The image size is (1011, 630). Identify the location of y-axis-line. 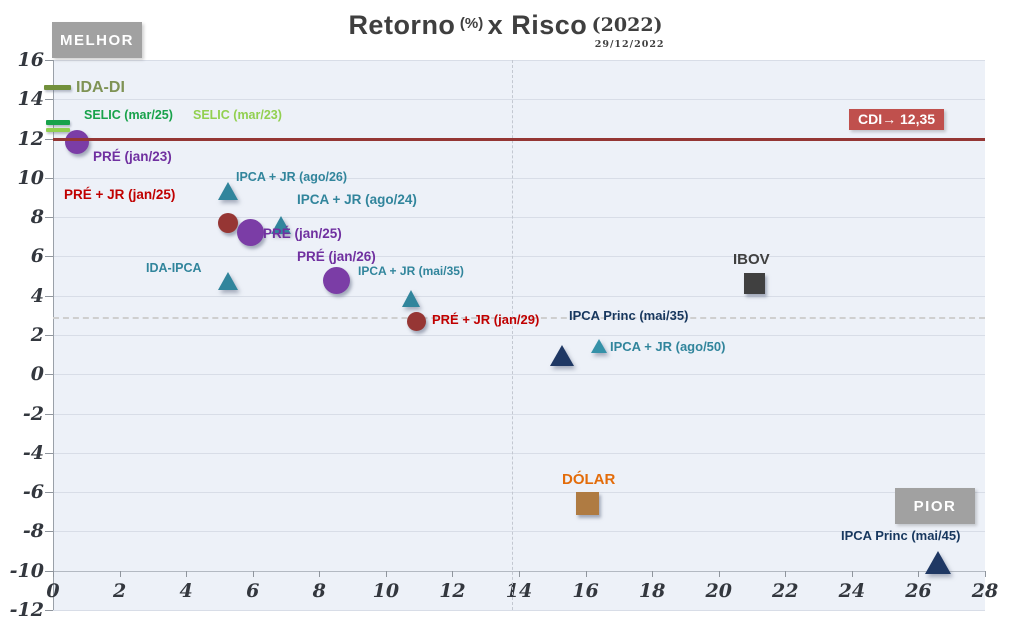
(53, 335).